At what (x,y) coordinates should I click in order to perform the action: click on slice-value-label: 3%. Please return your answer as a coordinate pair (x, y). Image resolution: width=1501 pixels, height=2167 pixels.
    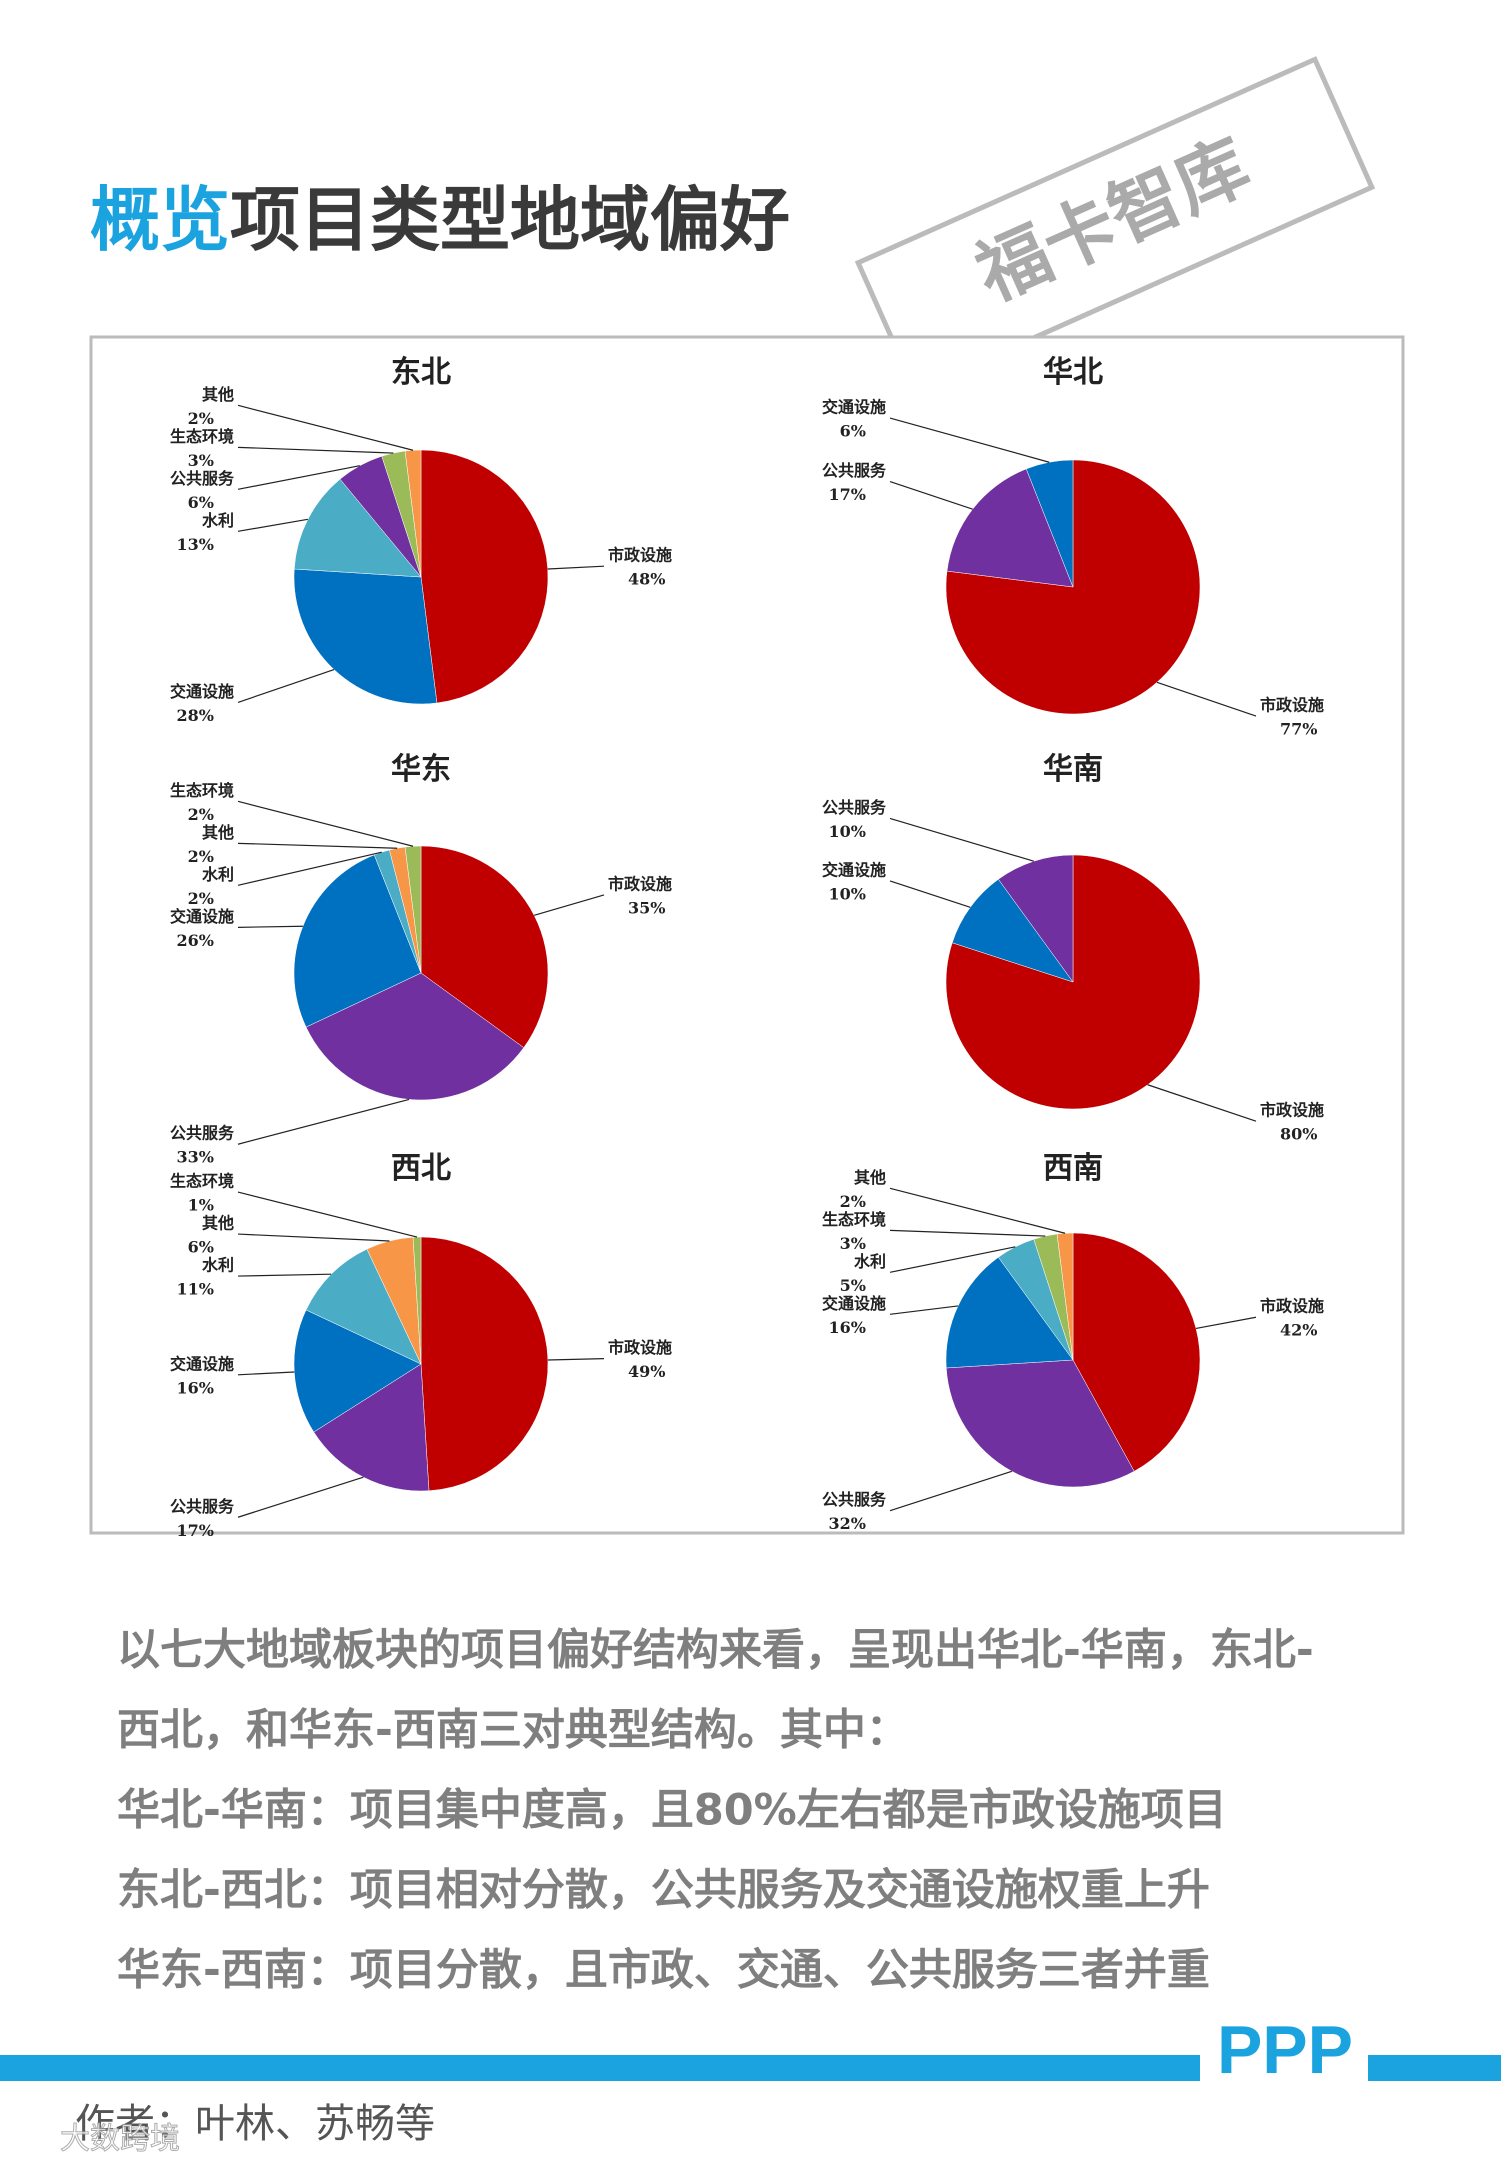
    Looking at the image, I should click on (853, 1243).